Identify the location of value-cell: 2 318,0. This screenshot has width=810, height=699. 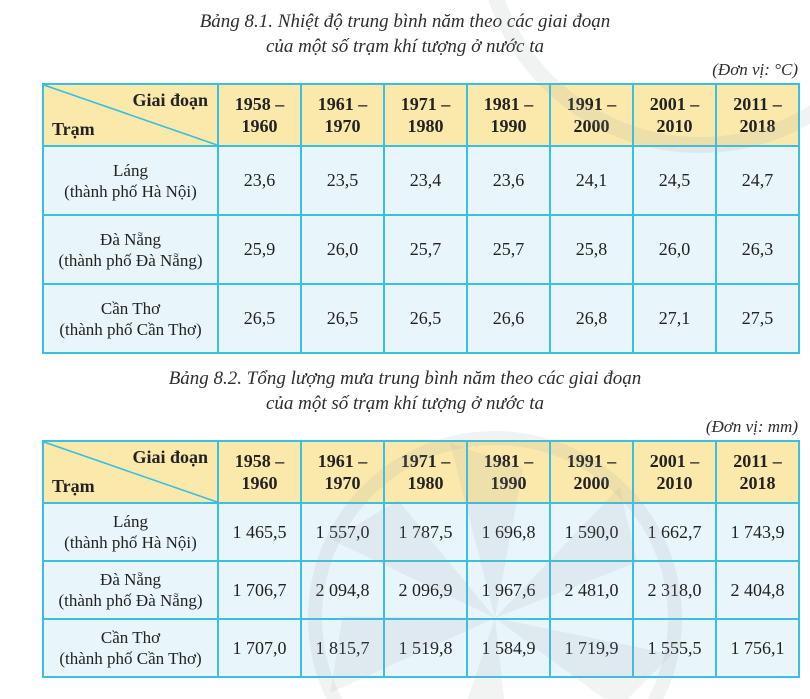
(674, 590).